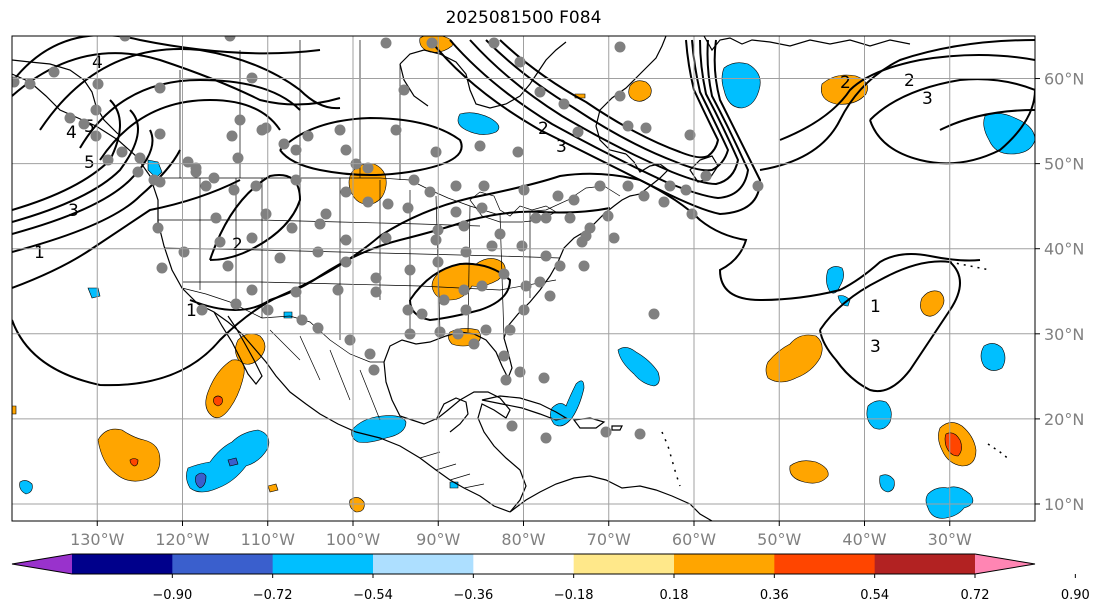 The image size is (1105, 615). Describe the element at coordinates (609, 539) in the screenshot. I see `longitude-label: 70°W` at that location.